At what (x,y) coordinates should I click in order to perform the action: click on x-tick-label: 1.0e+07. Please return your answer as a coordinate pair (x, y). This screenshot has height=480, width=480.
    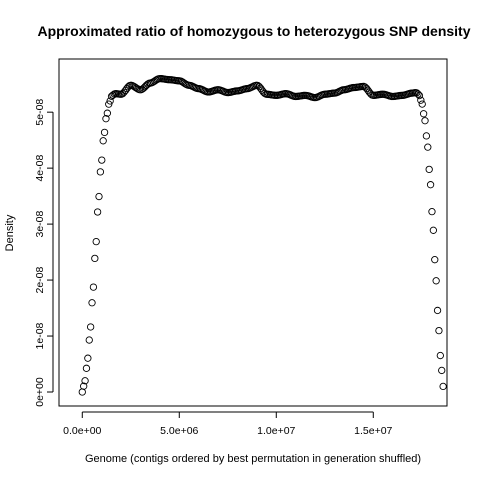
    Looking at the image, I should click on (276, 431).